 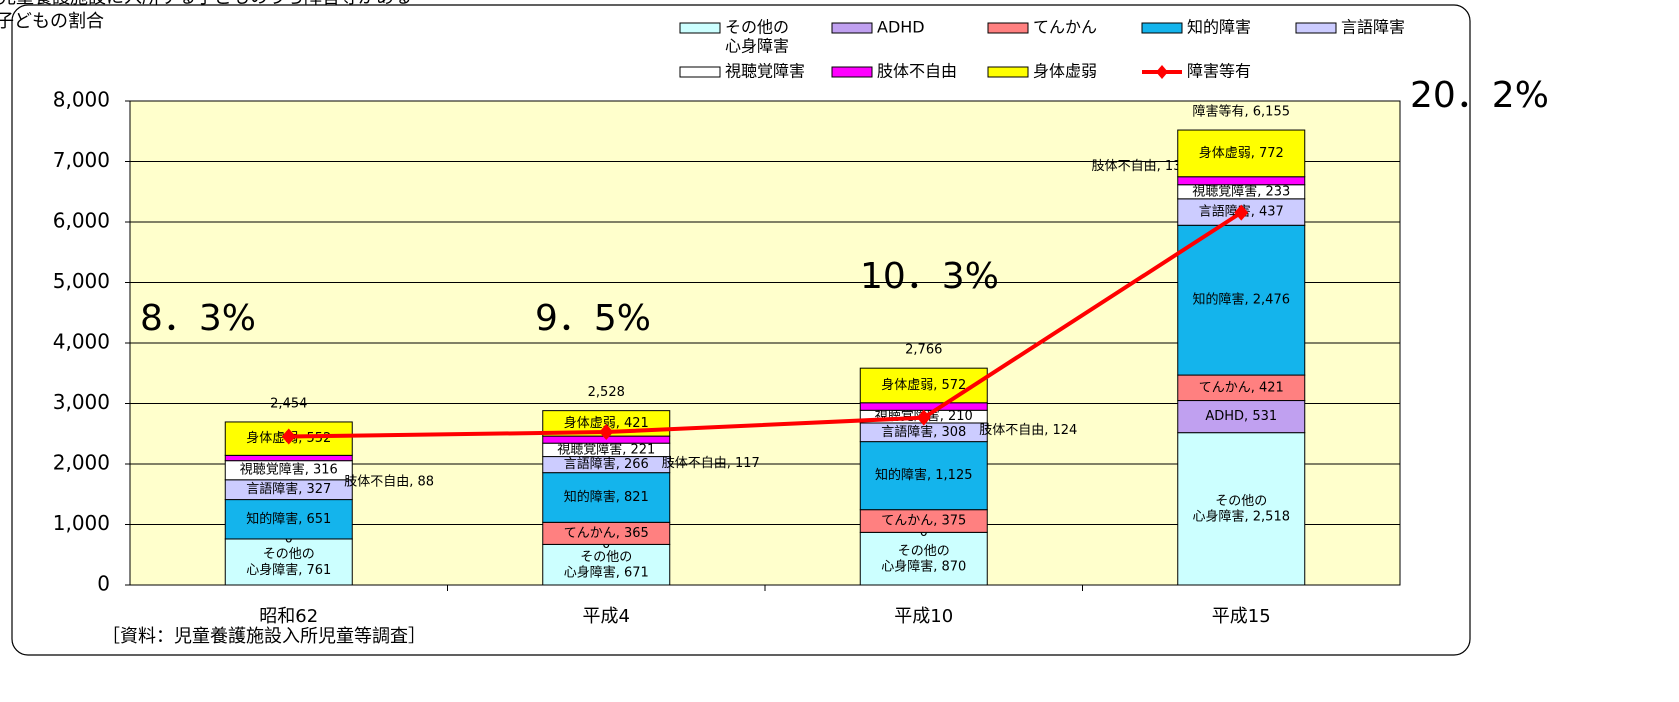 What do you see at coordinates (81, 221) in the screenshot?
I see `y-tick-label: 6,000` at bounding box center [81, 221].